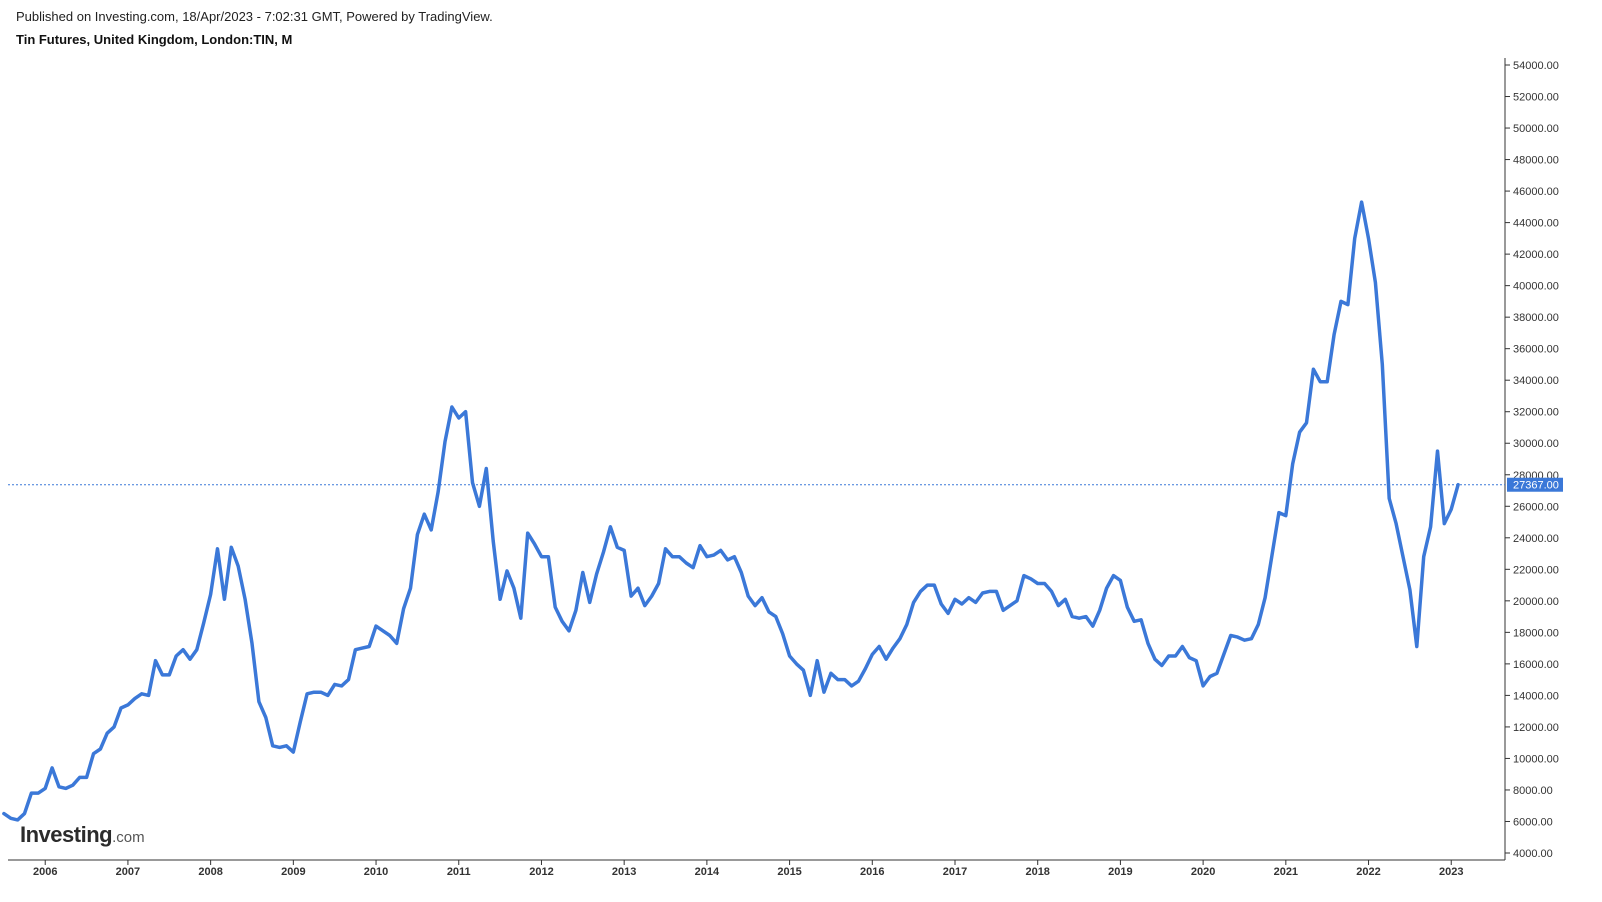 The width and height of the screenshot is (1602, 902). Describe the element at coordinates (1533, 854) in the screenshot. I see `y-tick-label: 4000.00` at that location.